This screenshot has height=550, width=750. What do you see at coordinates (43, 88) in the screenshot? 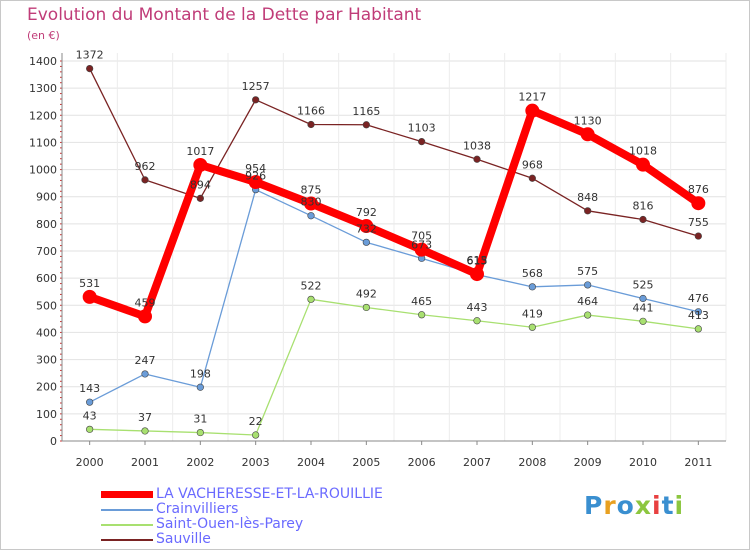
I see `y-tick-label: 1300` at bounding box center [43, 88].